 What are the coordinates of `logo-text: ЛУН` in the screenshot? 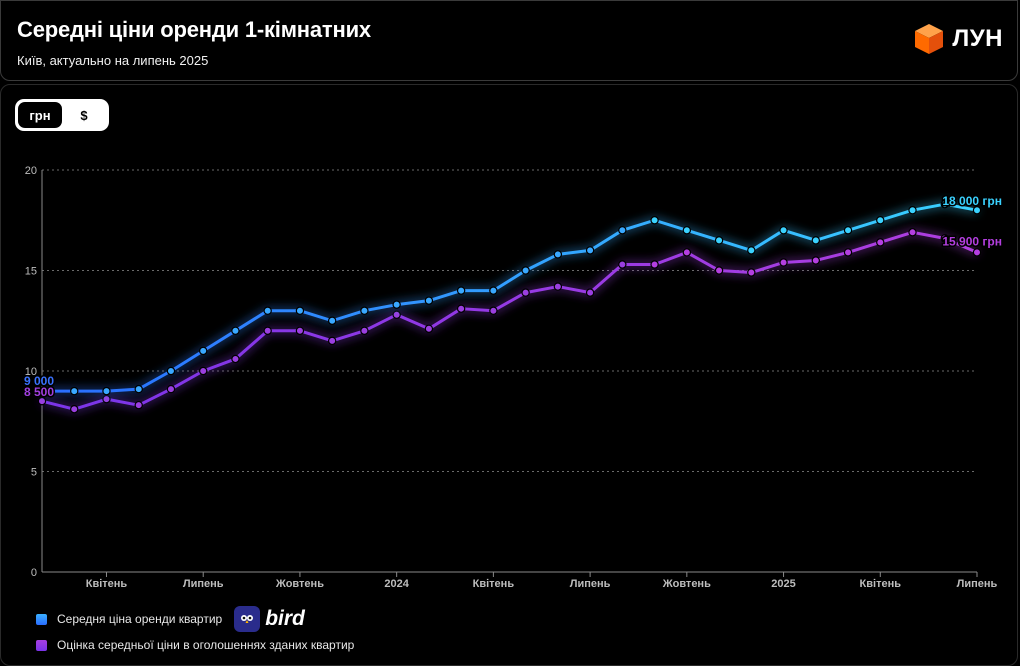 It's located at (977, 38).